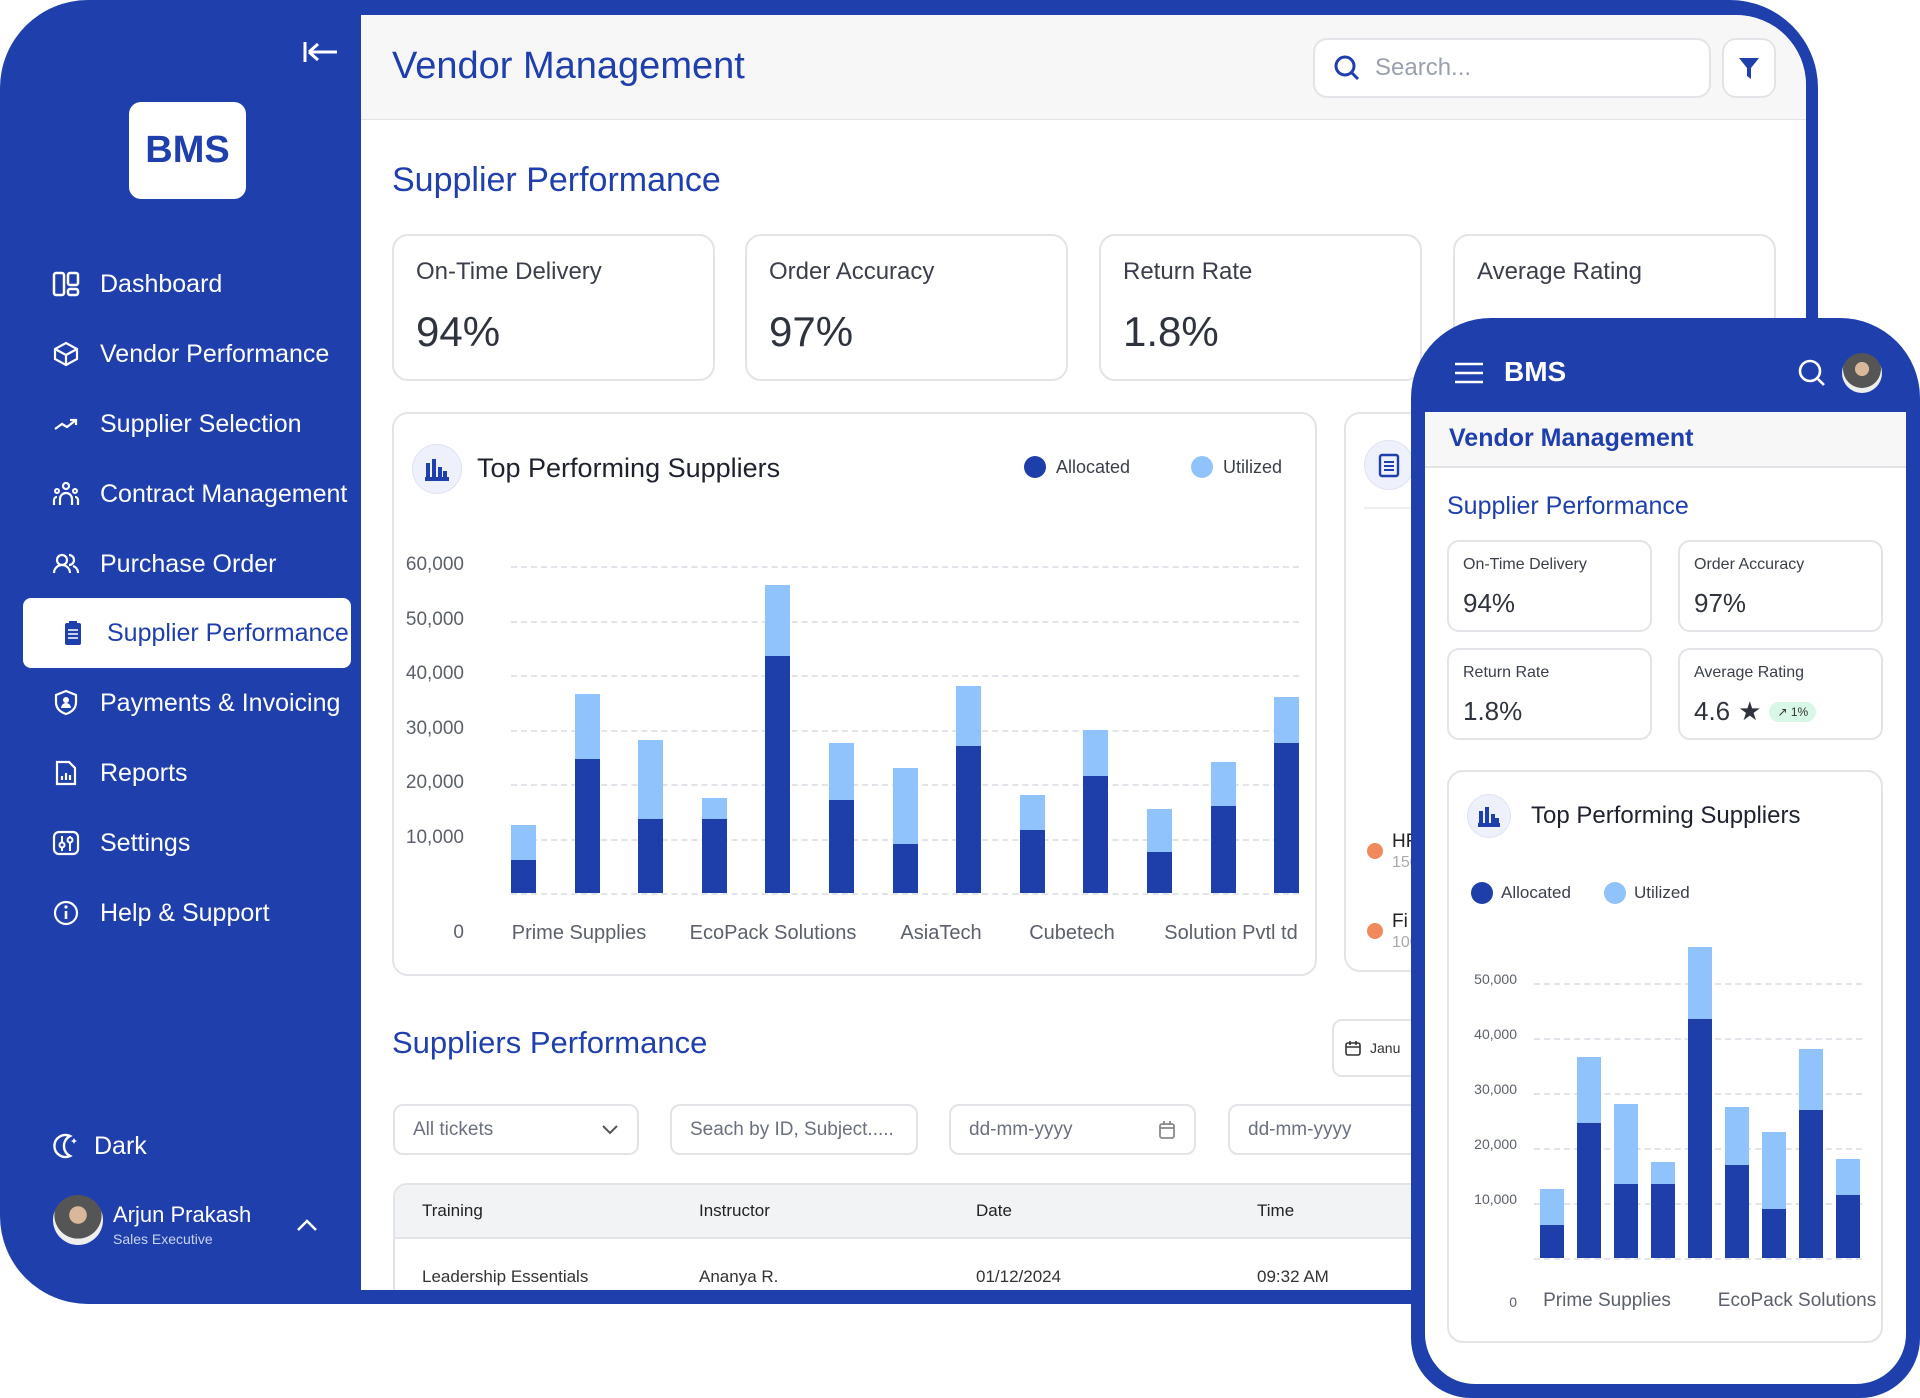  What do you see at coordinates (1495, 979) in the screenshot?
I see `y-tick-label: 50,000` at bounding box center [1495, 979].